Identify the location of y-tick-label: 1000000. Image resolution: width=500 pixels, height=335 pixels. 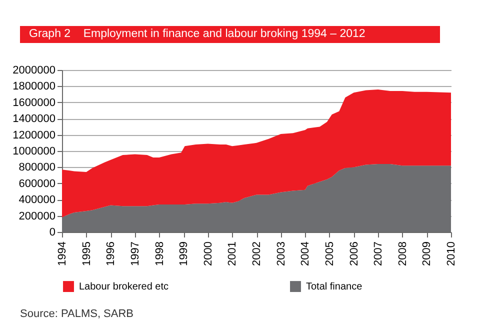
(34, 152).